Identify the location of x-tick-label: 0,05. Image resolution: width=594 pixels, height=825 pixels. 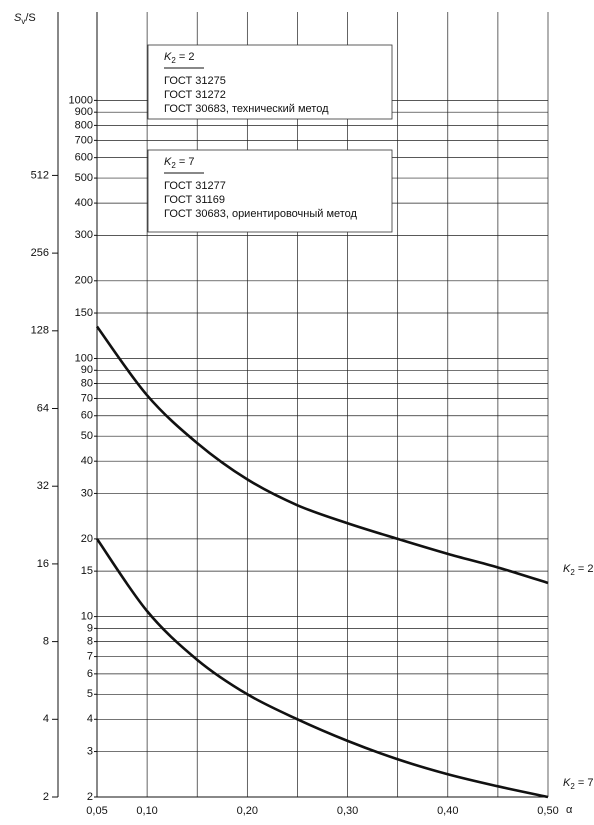
(96, 811).